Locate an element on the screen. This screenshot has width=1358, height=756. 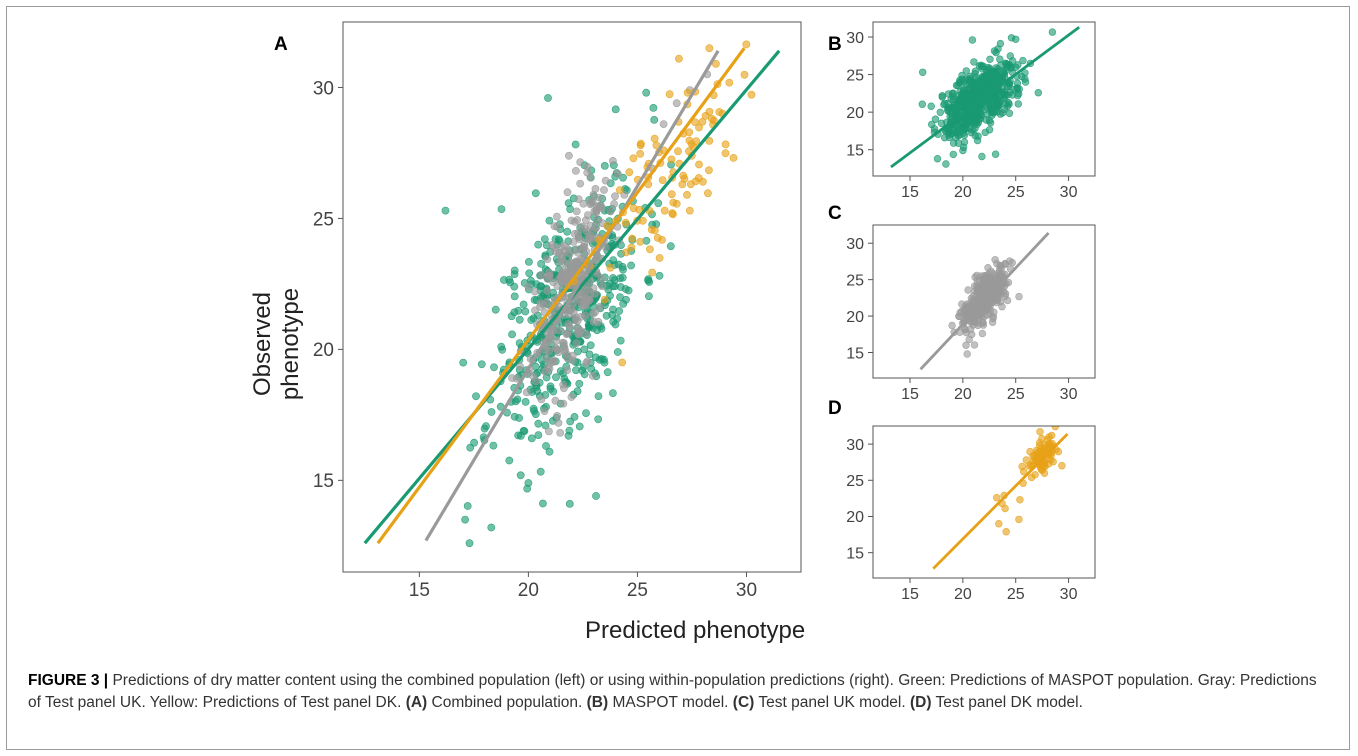
x-tick-label-d-15: 15 is located at coordinates (910, 594).